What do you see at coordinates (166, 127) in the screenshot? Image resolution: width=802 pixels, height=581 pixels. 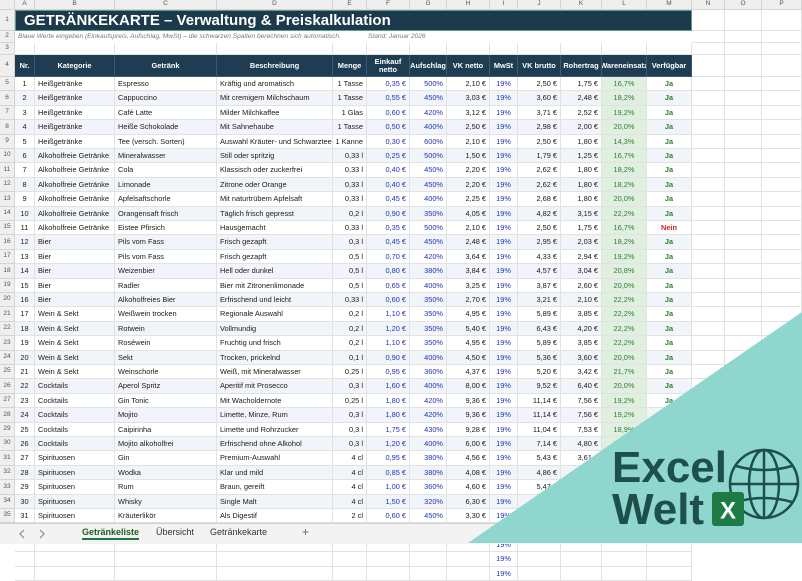 I see `table-cell: Heiße Schokolade` at bounding box center [166, 127].